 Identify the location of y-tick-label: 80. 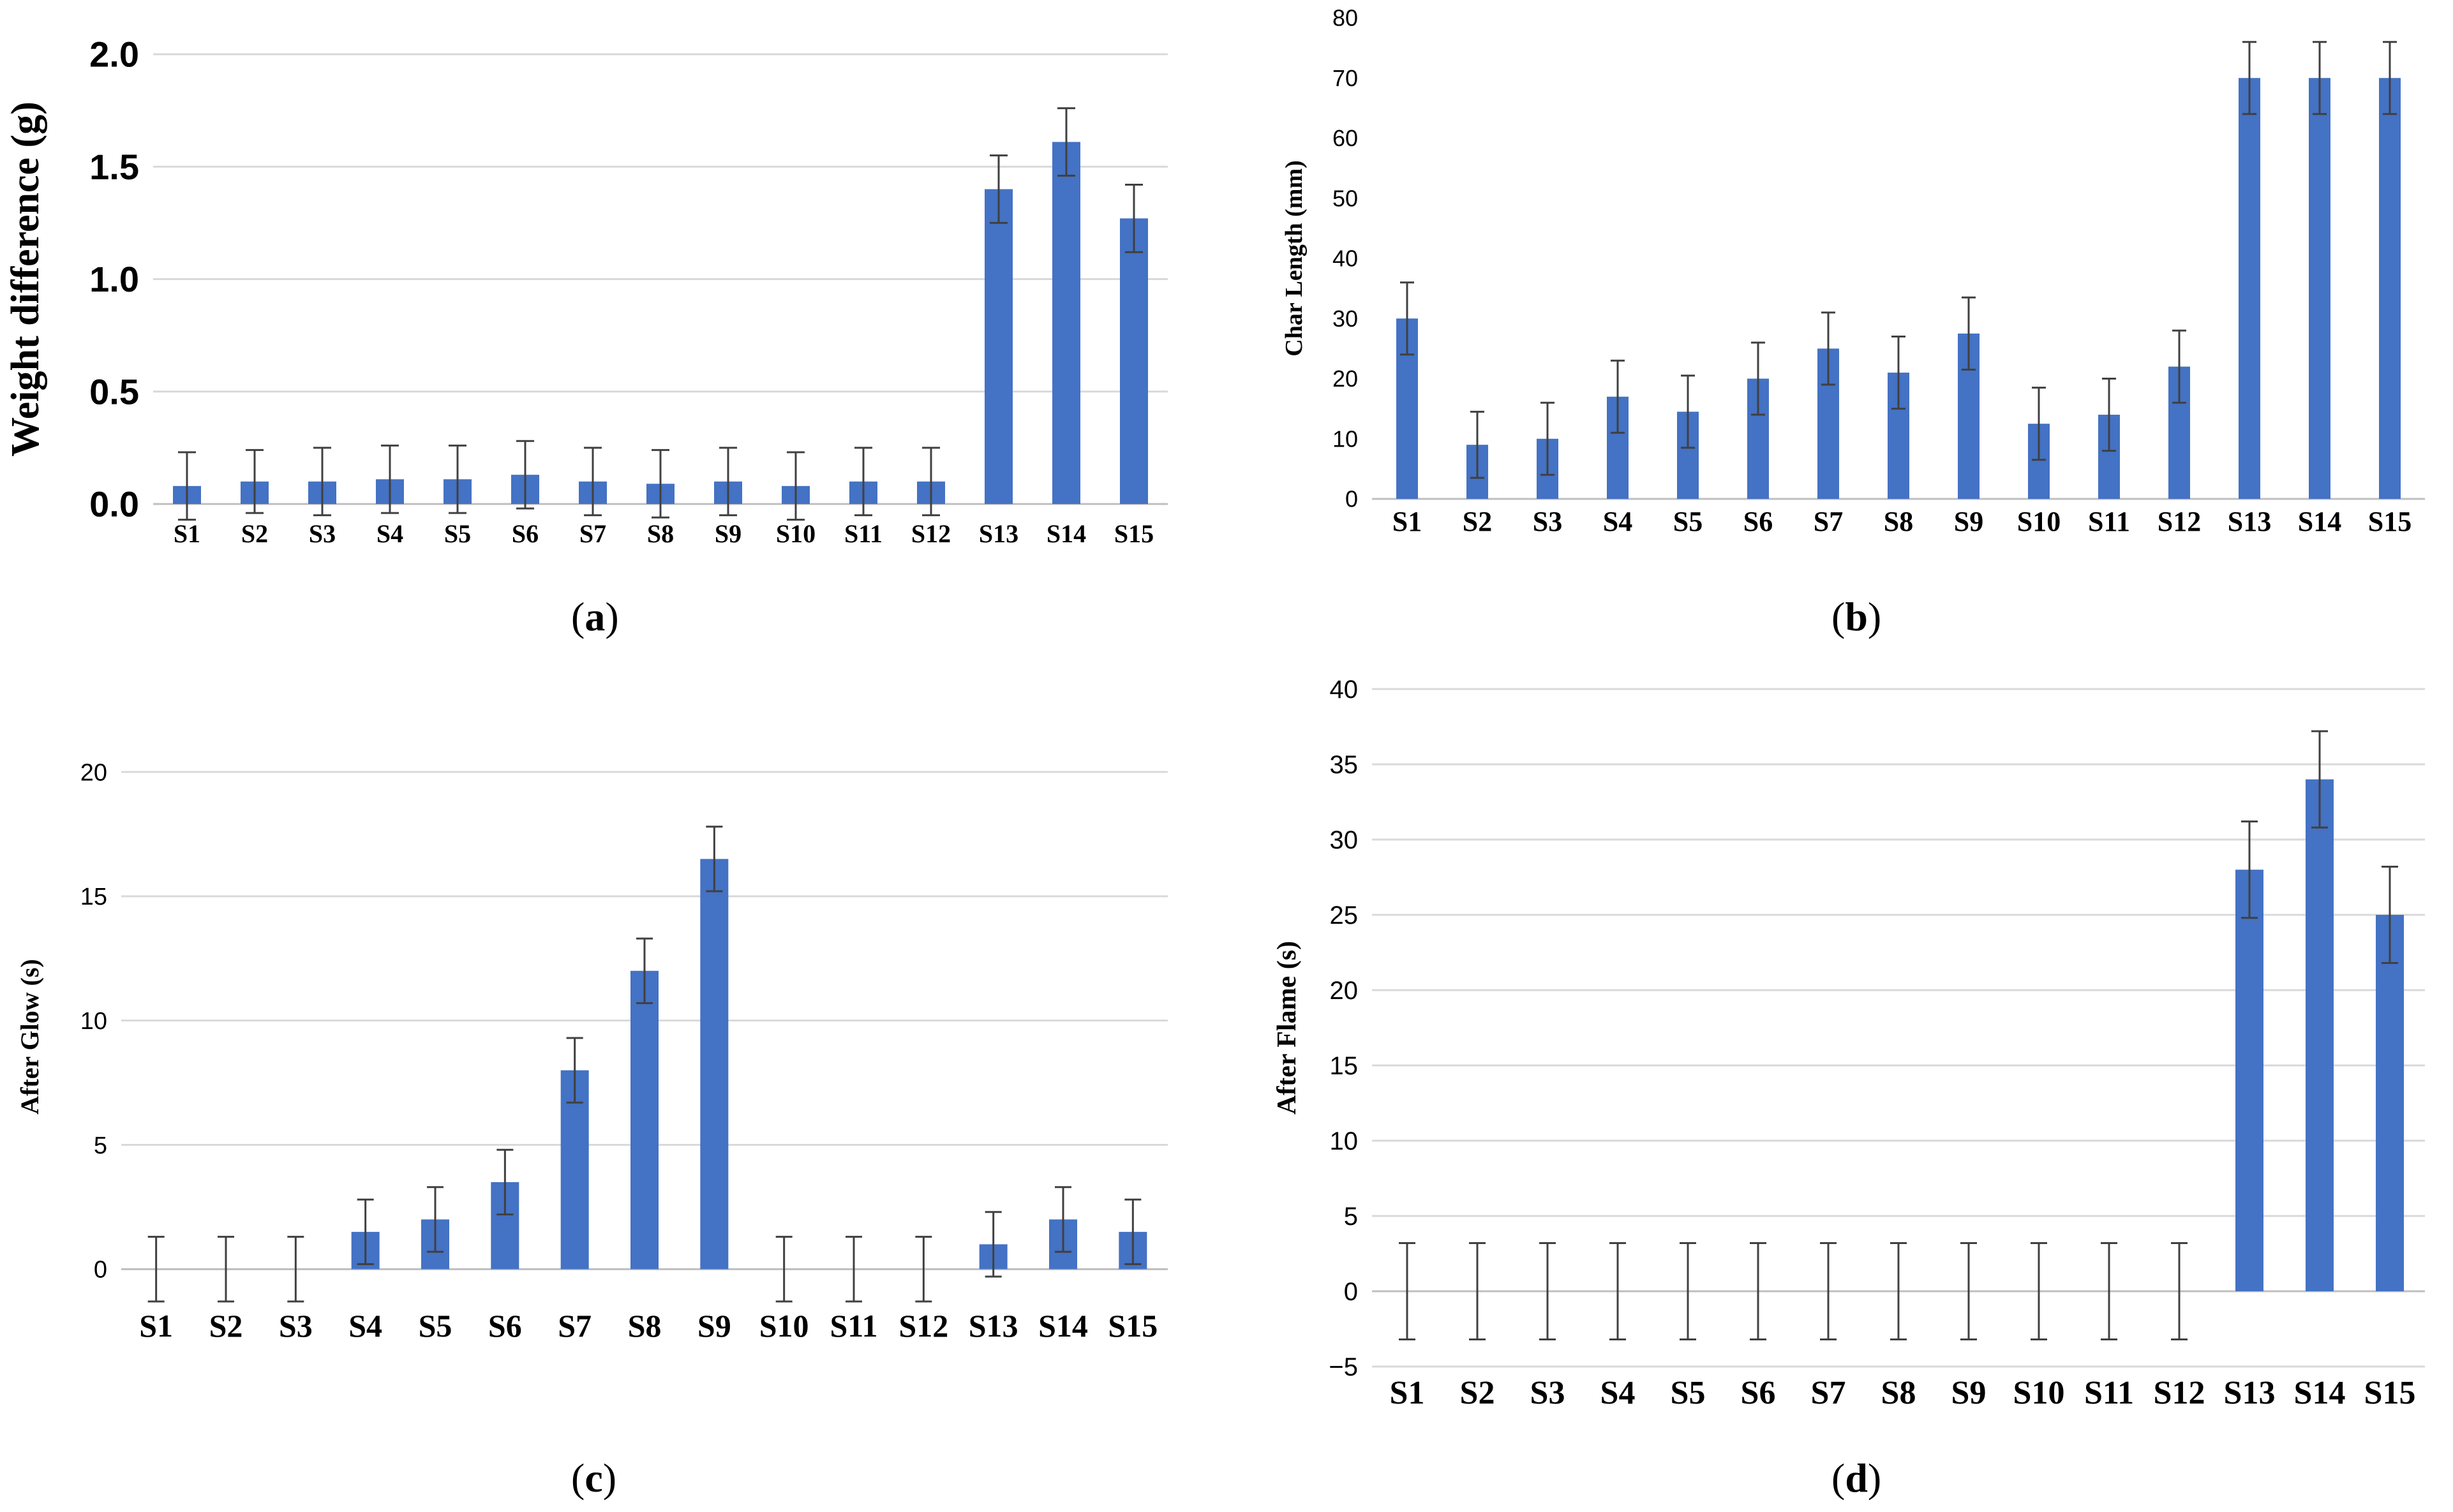
(1345, 18).